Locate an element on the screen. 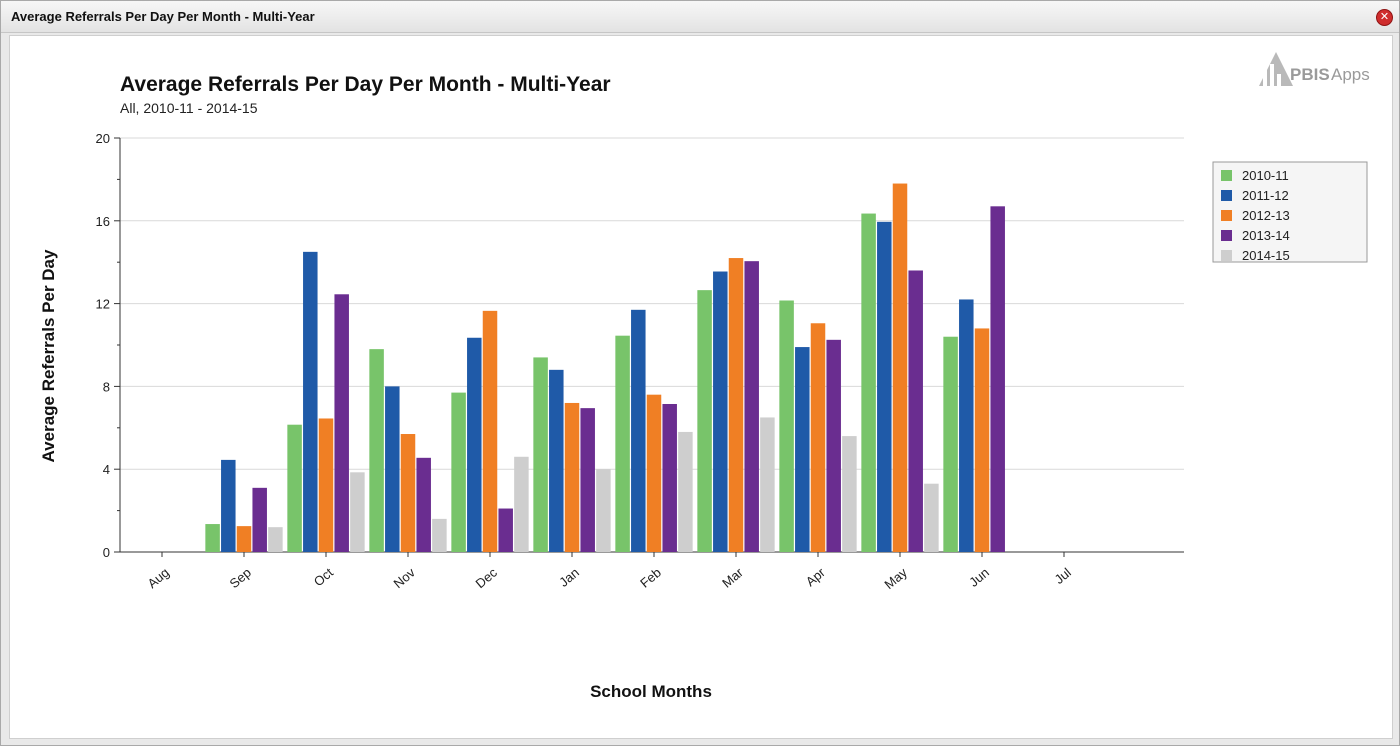 The width and height of the screenshot is (1400, 746). y-tick-label: 0 is located at coordinates (106, 552).